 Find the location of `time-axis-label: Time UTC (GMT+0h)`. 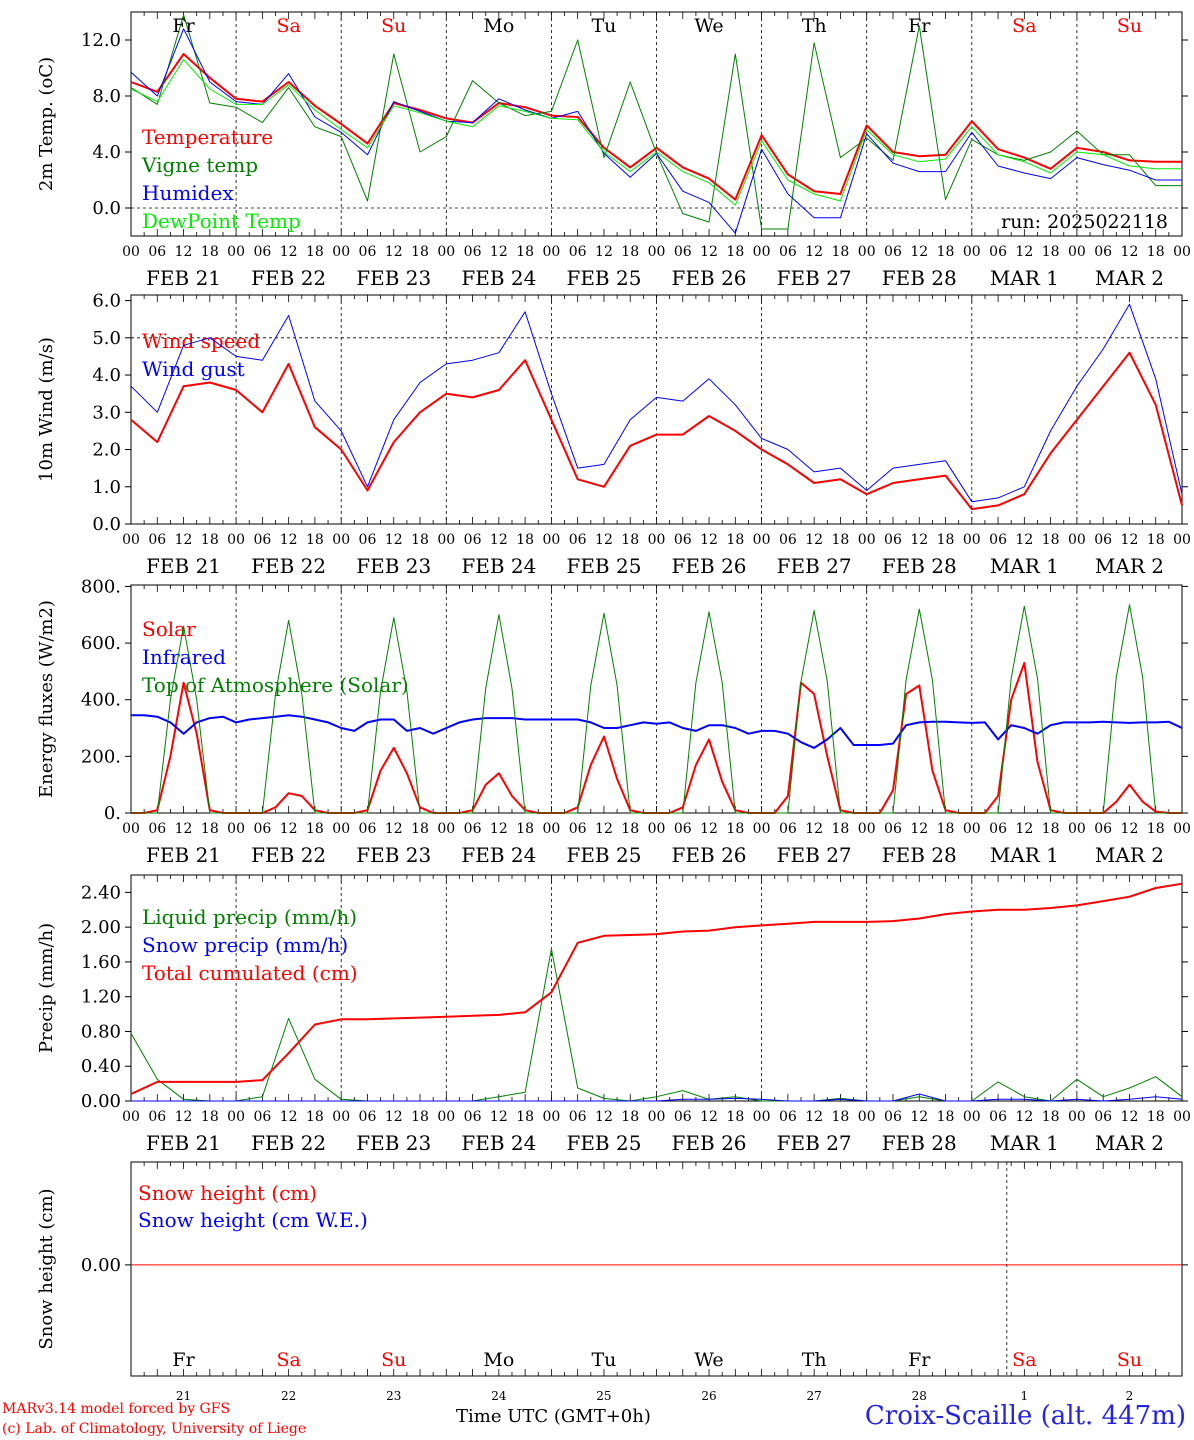

time-axis-label: Time UTC (GMT+0h) is located at coordinates (553, 1416).